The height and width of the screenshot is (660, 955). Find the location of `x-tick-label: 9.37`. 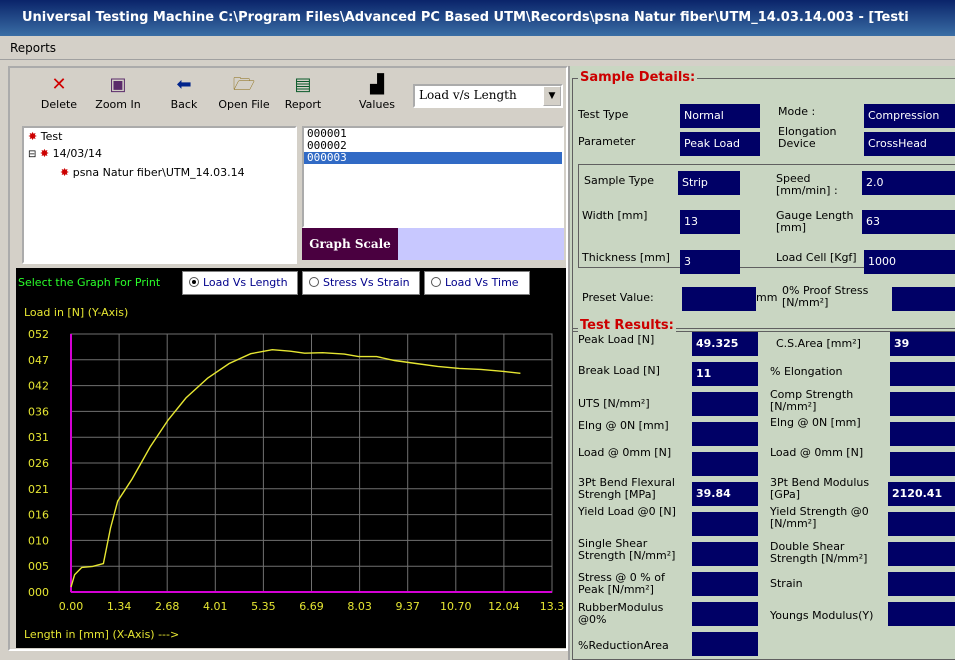

x-tick-label: 9.37 is located at coordinates (407, 606).